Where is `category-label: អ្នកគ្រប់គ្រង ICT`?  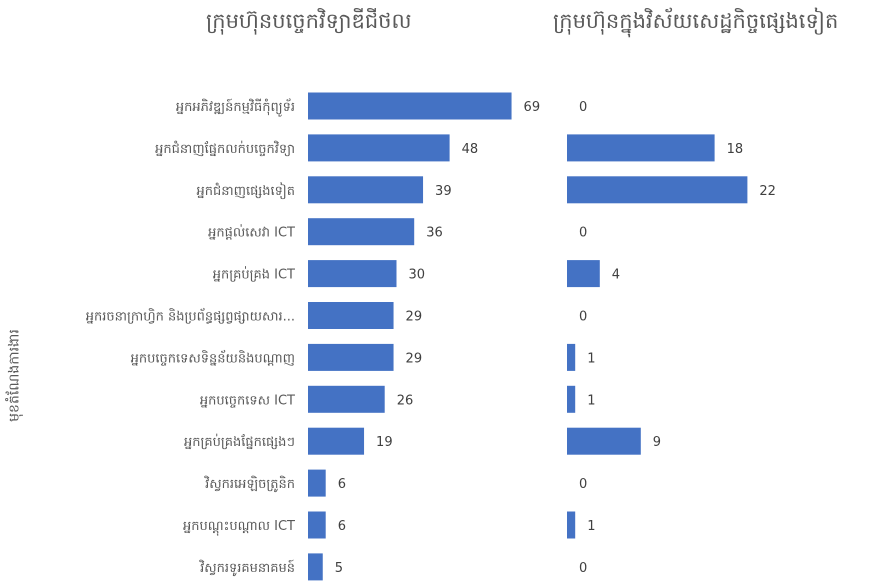
category-label: អ្នកគ្រប់គ្រង ICT is located at coordinates (254, 274).